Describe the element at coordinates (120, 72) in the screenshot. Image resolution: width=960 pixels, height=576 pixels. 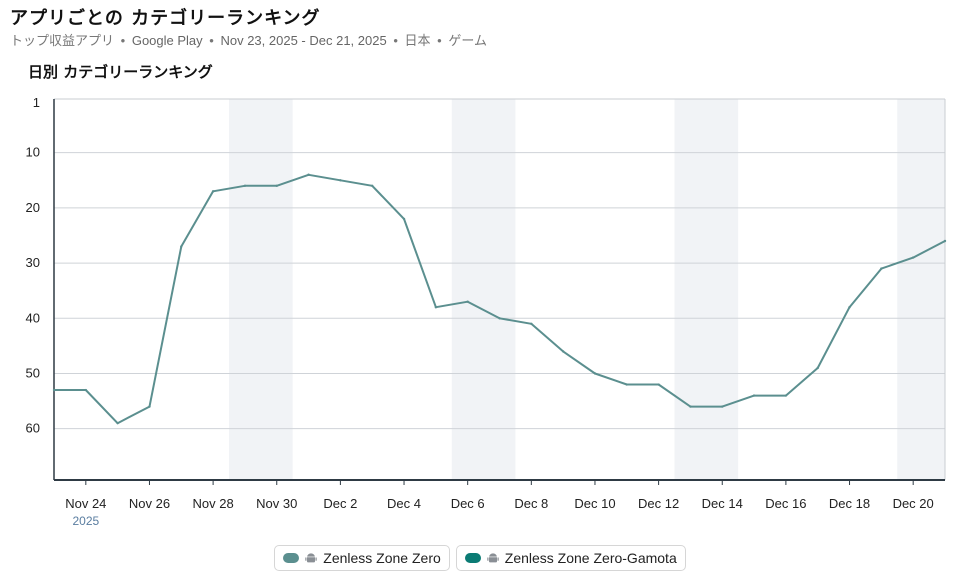
I see `chart-title: 日別 カテゴリーランキング` at that location.